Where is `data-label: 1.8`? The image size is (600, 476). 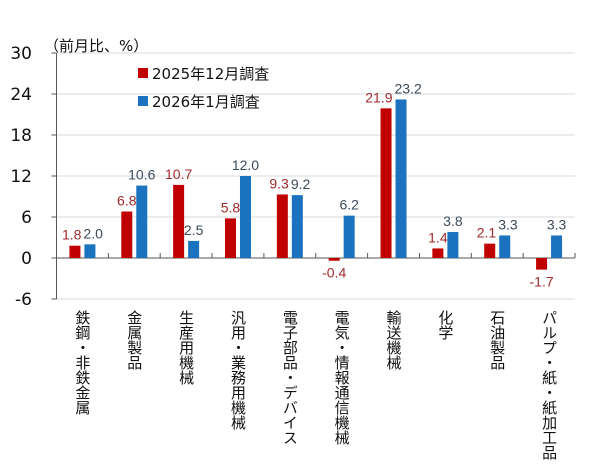
data-label: 1.8 is located at coordinates (72, 235).